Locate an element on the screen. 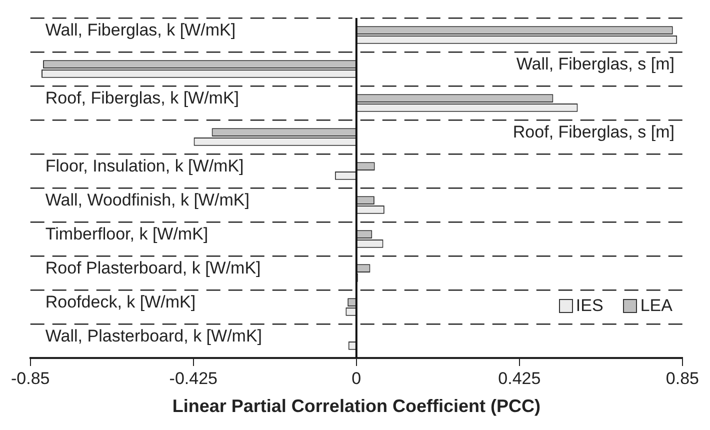 This screenshot has width=710, height=430. y-tick-label: Wall, Woodfinish, k [W/mK] is located at coordinates (147, 200).